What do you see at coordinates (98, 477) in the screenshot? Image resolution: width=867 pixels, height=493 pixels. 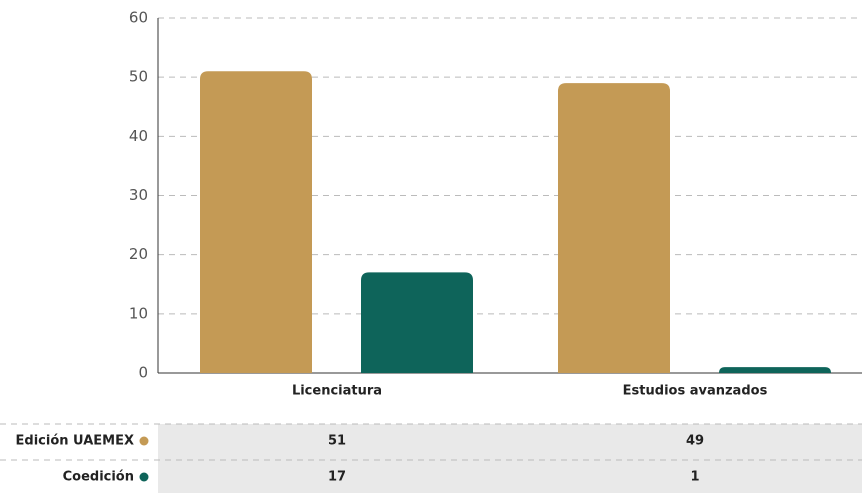 I see `legend-label: Coedición` at bounding box center [98, 477].